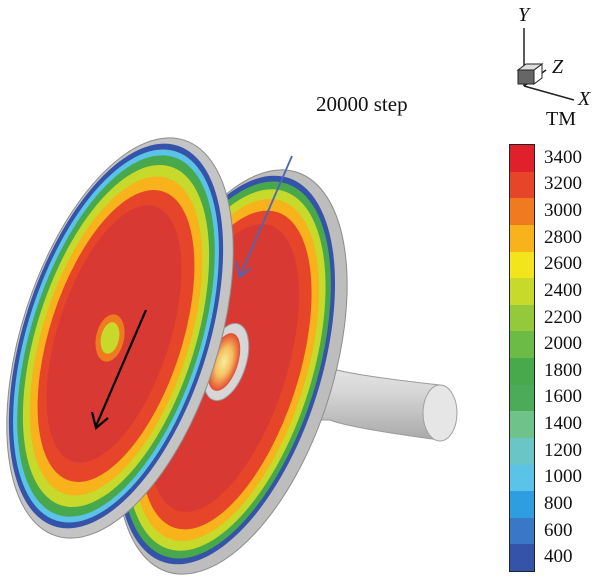 This screenshot has width=600, height=579. What do you see at coordinates (264, 217) in the screenshot?
I see `blue-arrow` at bounding box center [264, 217].